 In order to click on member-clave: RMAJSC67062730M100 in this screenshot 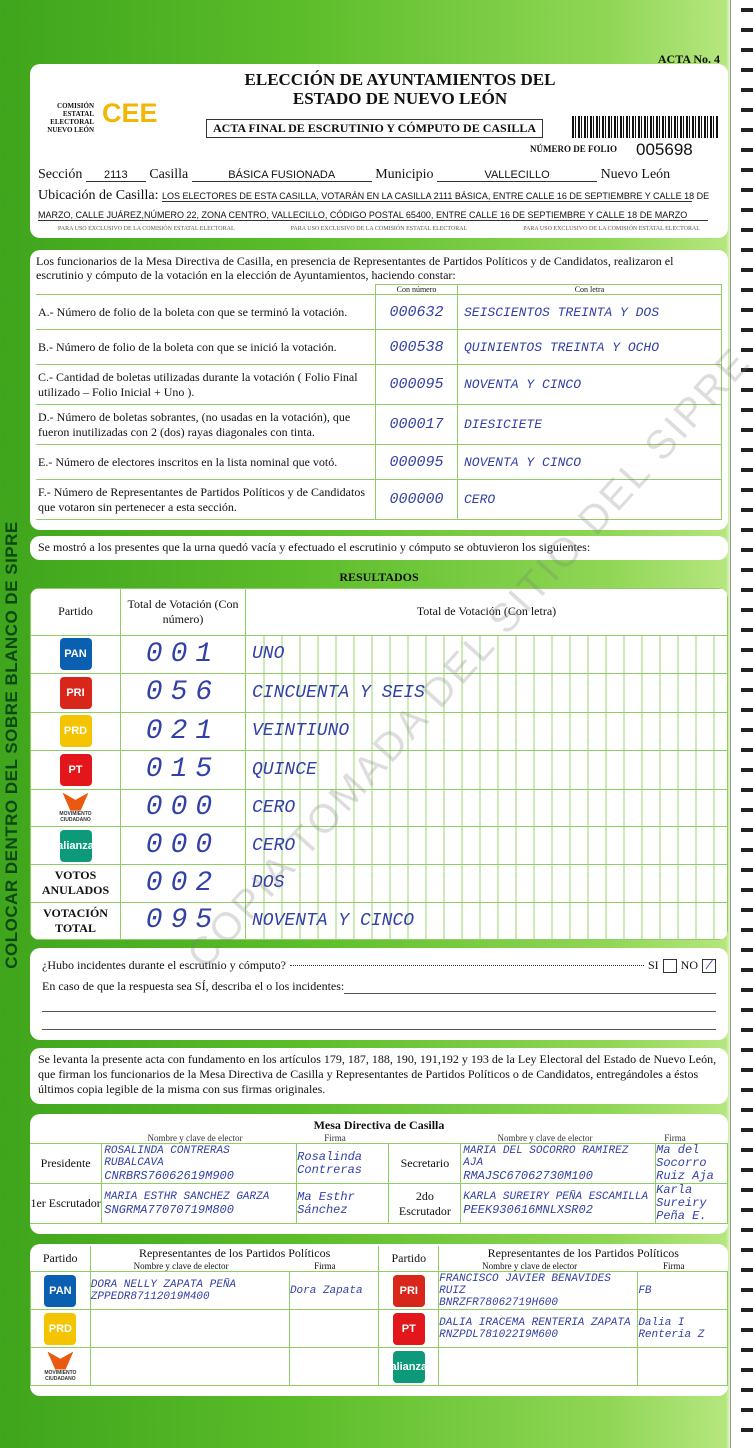, I will do `click(528, 1175)`.